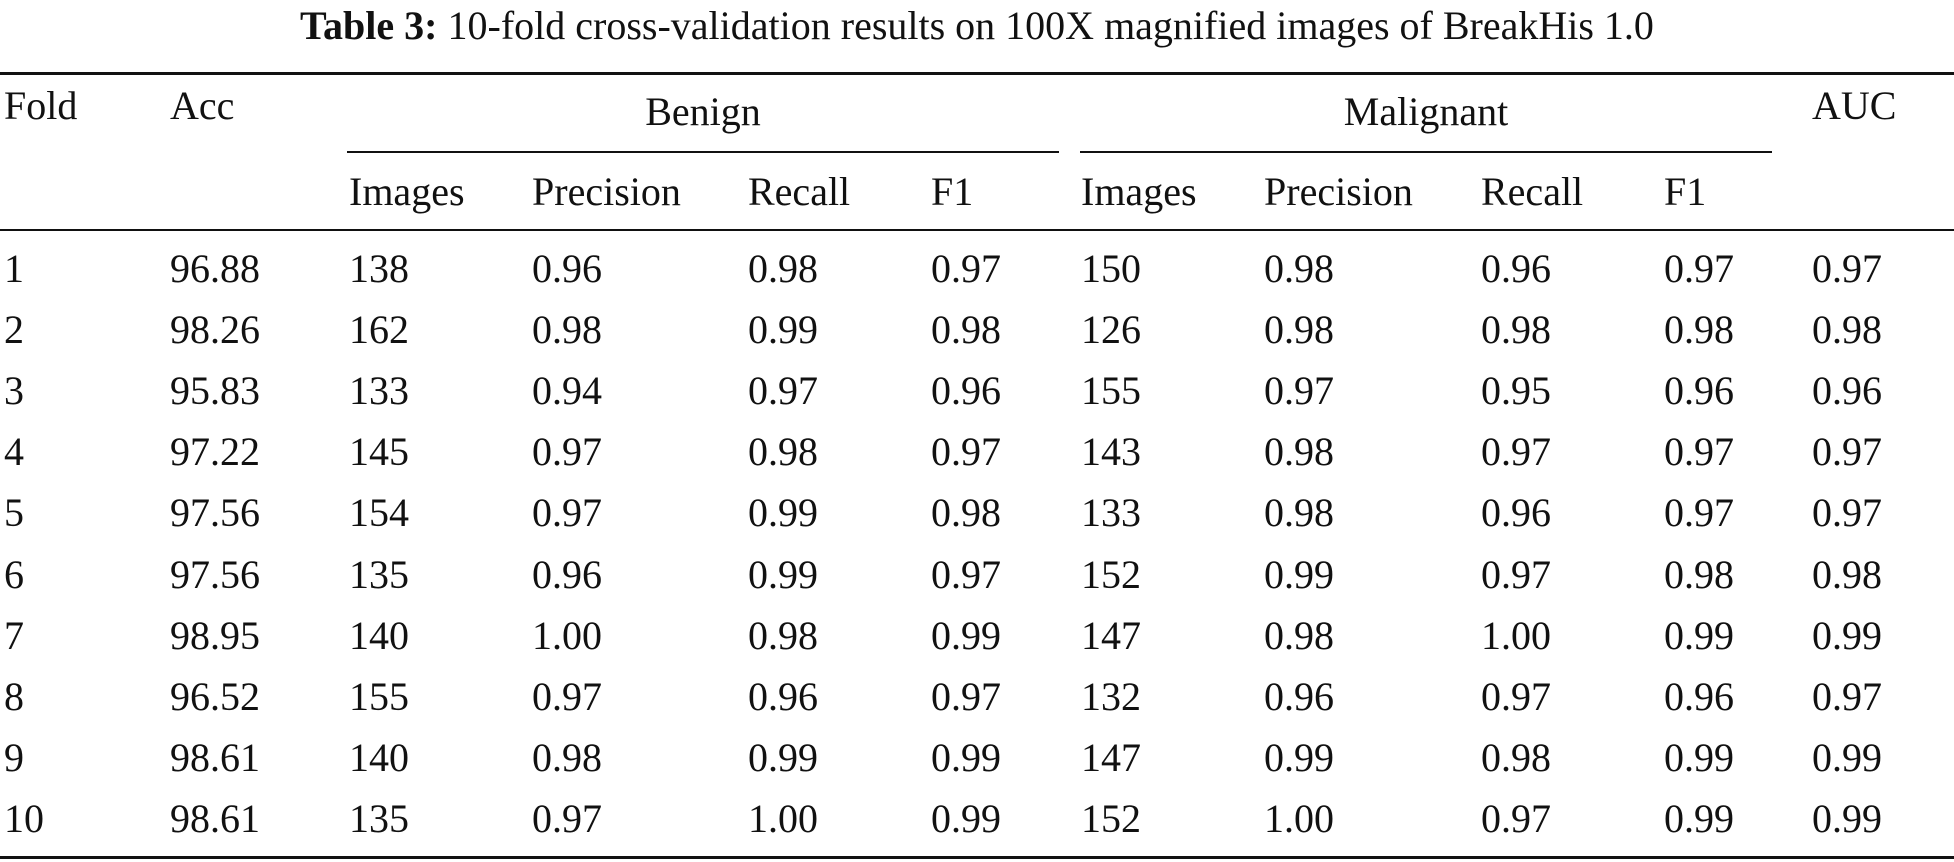  I want to click on cell-fold: 5, so click(14, 512).